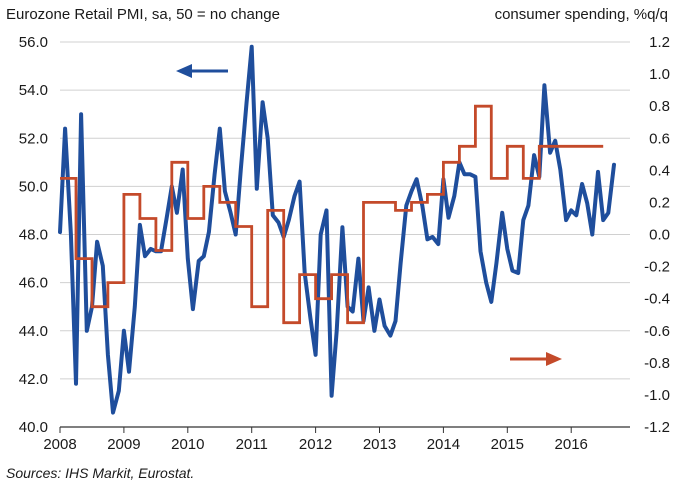  What do you see at coordinates (184, 71) in the screenshot?
I see `left-axis-arrow-head` at bounding box center [184, 71].